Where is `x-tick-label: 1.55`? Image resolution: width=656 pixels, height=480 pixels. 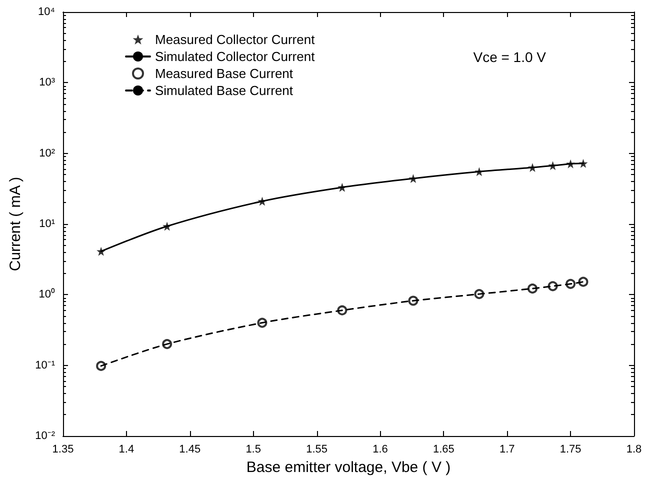
x-tick-label: 1.55 is located at coordinates (317, 450).